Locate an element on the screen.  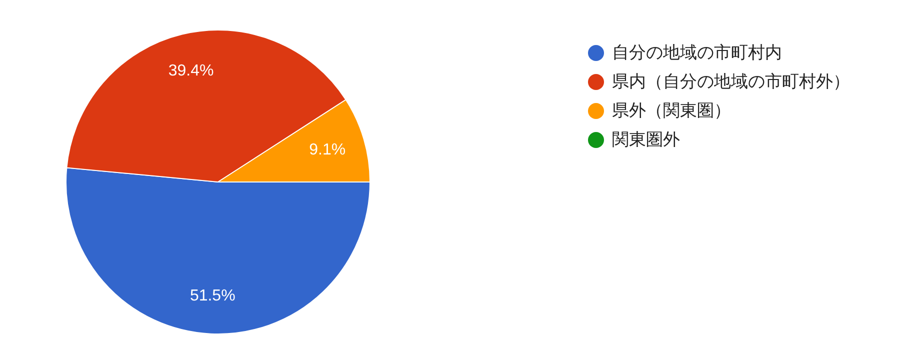
legend-label: 自分の地域の市町村内 is located at coordinates (697, 53).